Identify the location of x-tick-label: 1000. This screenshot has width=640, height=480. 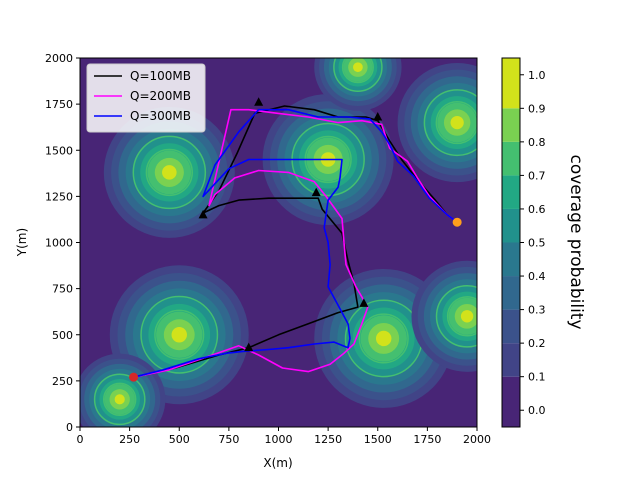
(279, 439).